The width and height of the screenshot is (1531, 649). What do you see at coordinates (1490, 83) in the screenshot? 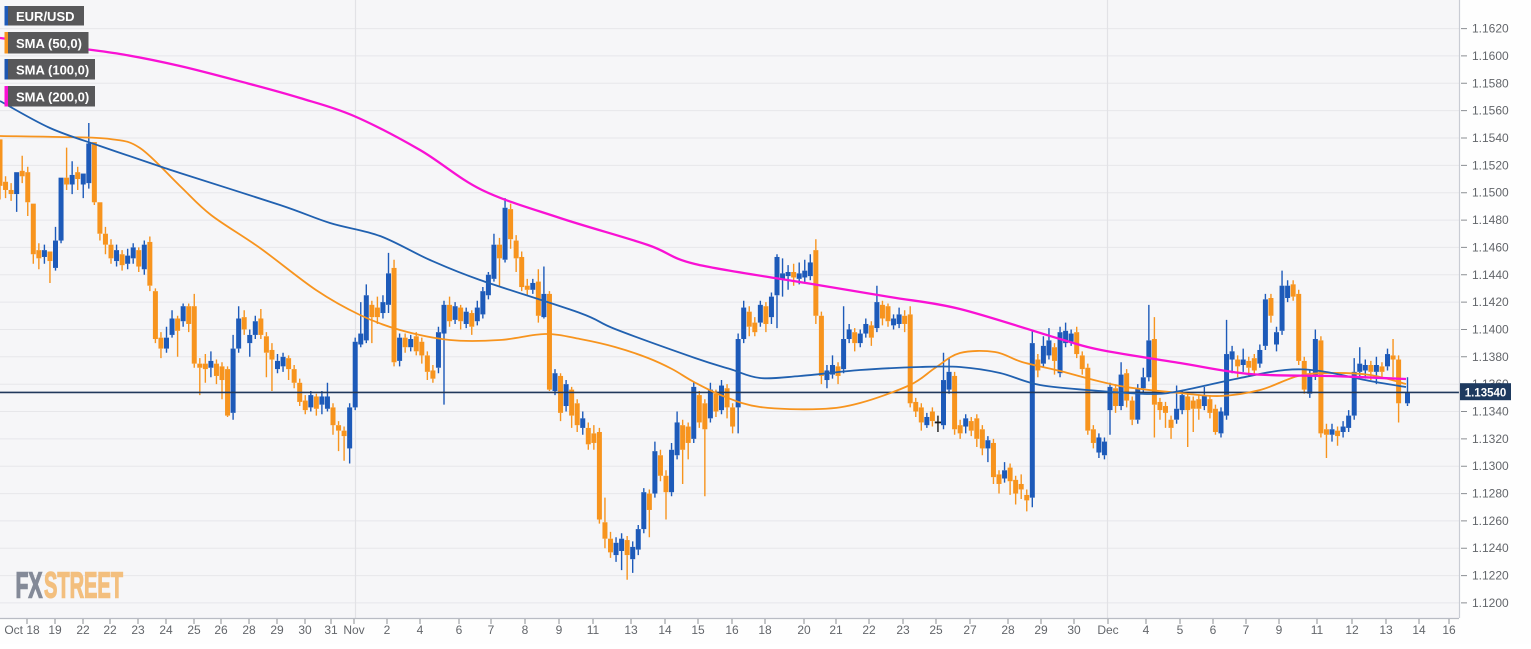
I see `svg-text: 1.1580` at bounding box center [1490, 83].